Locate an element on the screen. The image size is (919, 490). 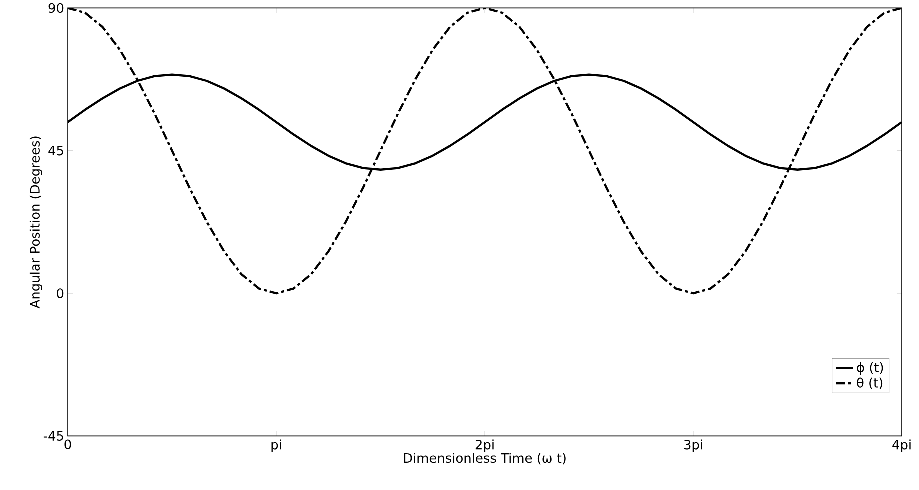
y-tick-label: 90 is located at coordinates (56, 8).